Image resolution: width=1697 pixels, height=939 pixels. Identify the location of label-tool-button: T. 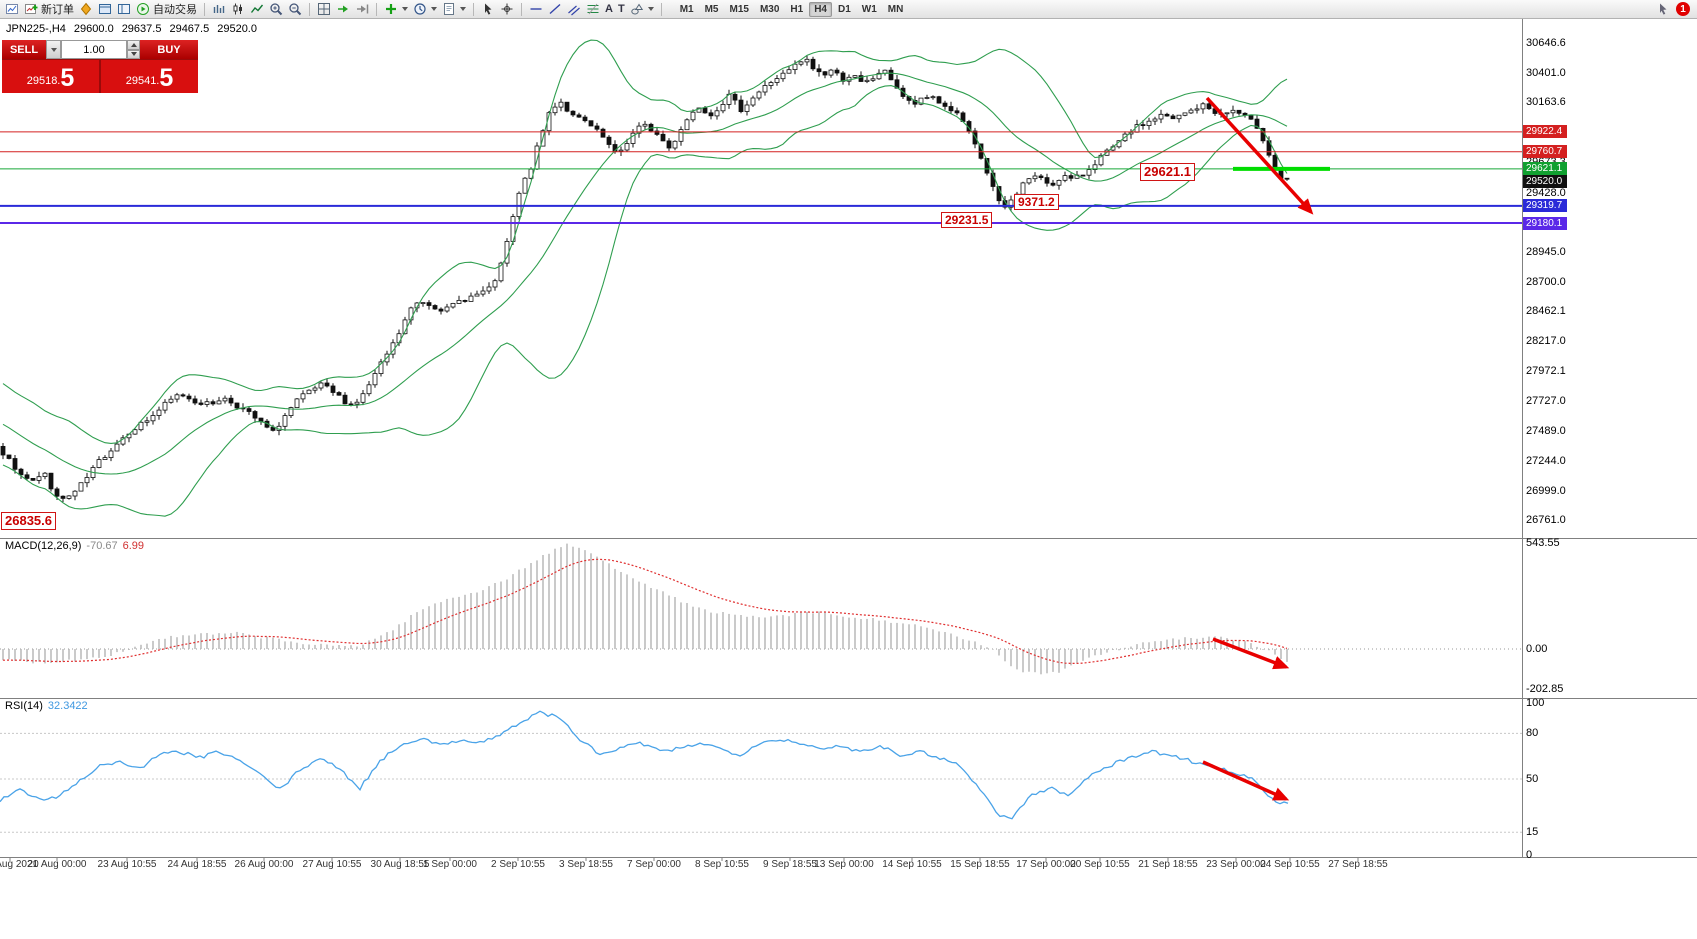
(621, 9).